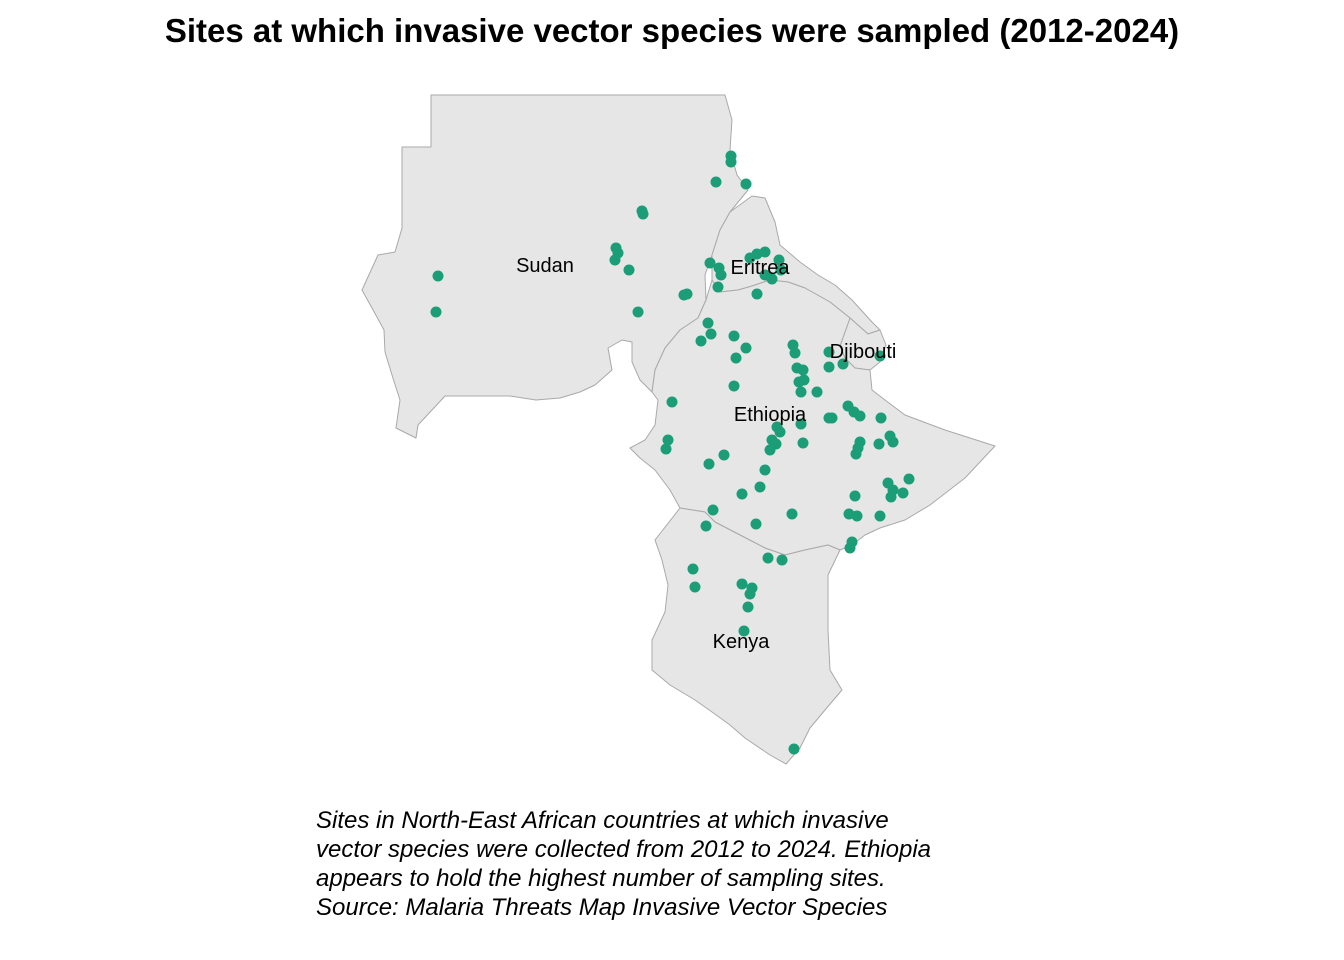  What do you see at coordinates (761, 268) in the screenshot?
I see `label-eritrea: Eritrea` at bounding box center [761, 268].